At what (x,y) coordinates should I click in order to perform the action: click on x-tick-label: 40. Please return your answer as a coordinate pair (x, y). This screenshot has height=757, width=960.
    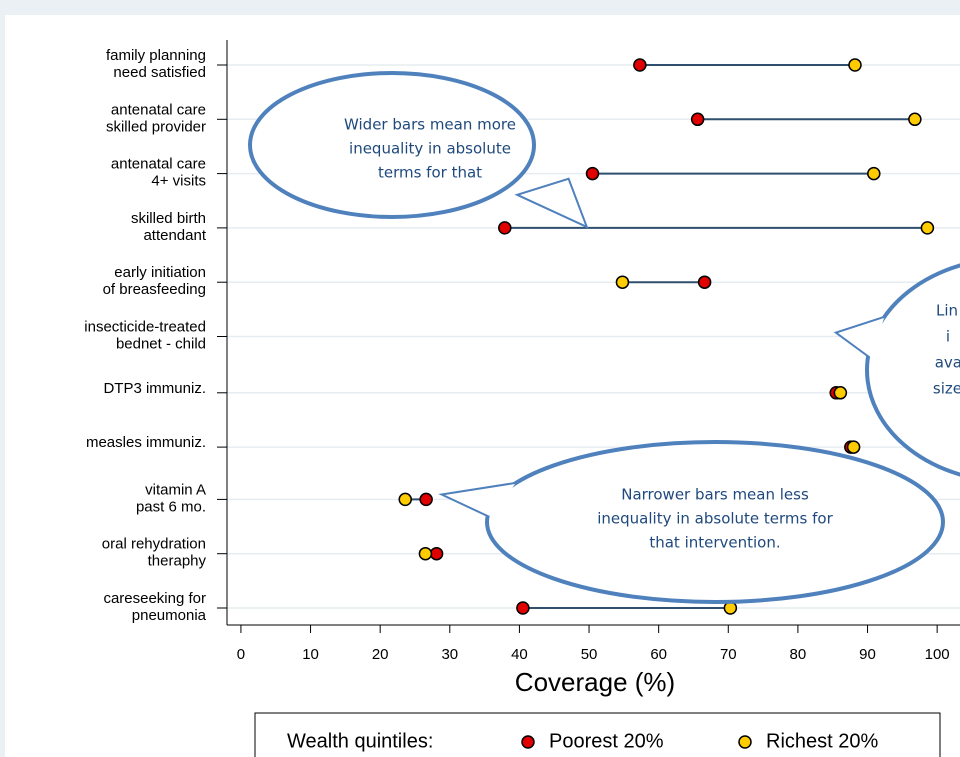
    Looking at the image, I should click on (519, 654).